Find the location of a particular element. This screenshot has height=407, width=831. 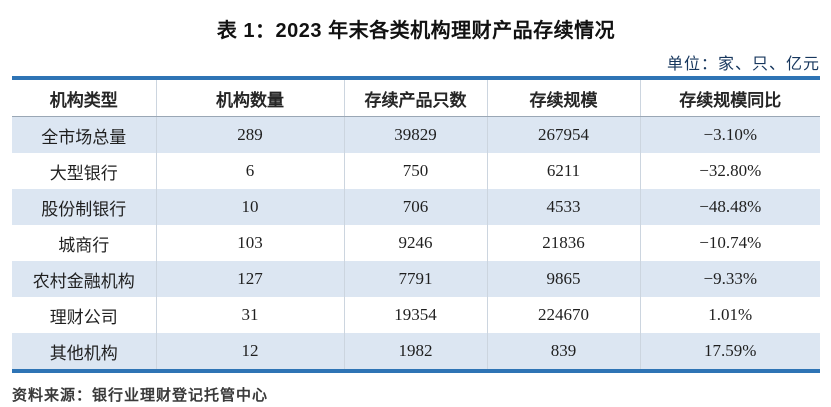

value-cell: 224670 is located at coordinates (563, 315).